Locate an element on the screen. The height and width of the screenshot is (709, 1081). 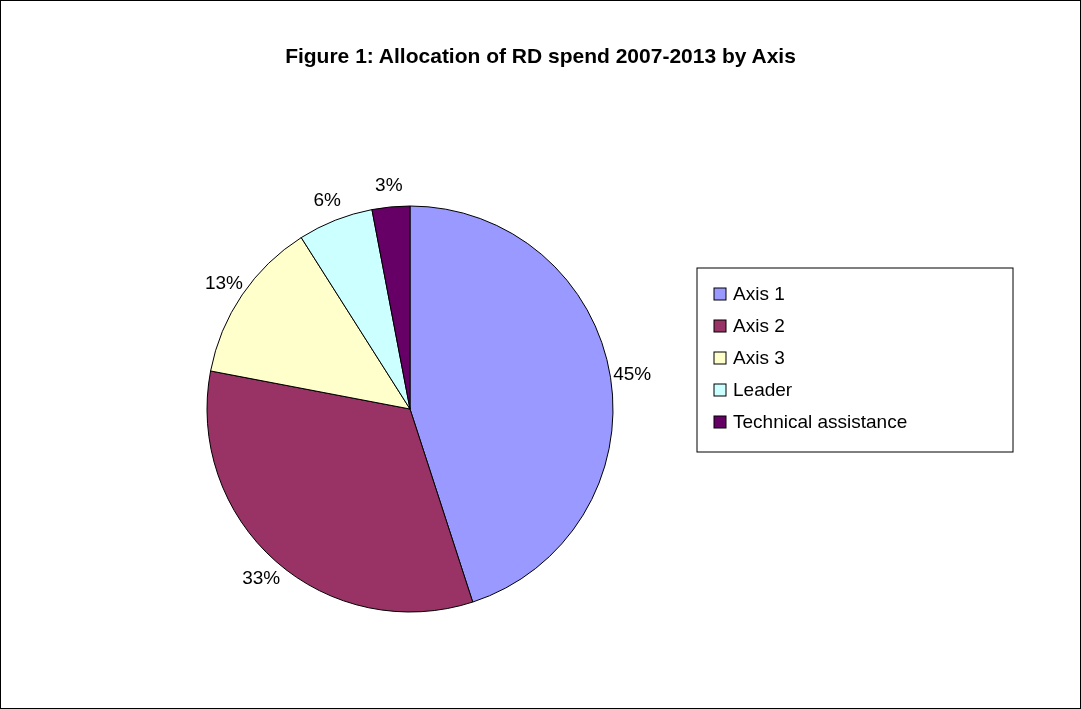
legend-label: Axis 2 is located at coordinates (759, 325).